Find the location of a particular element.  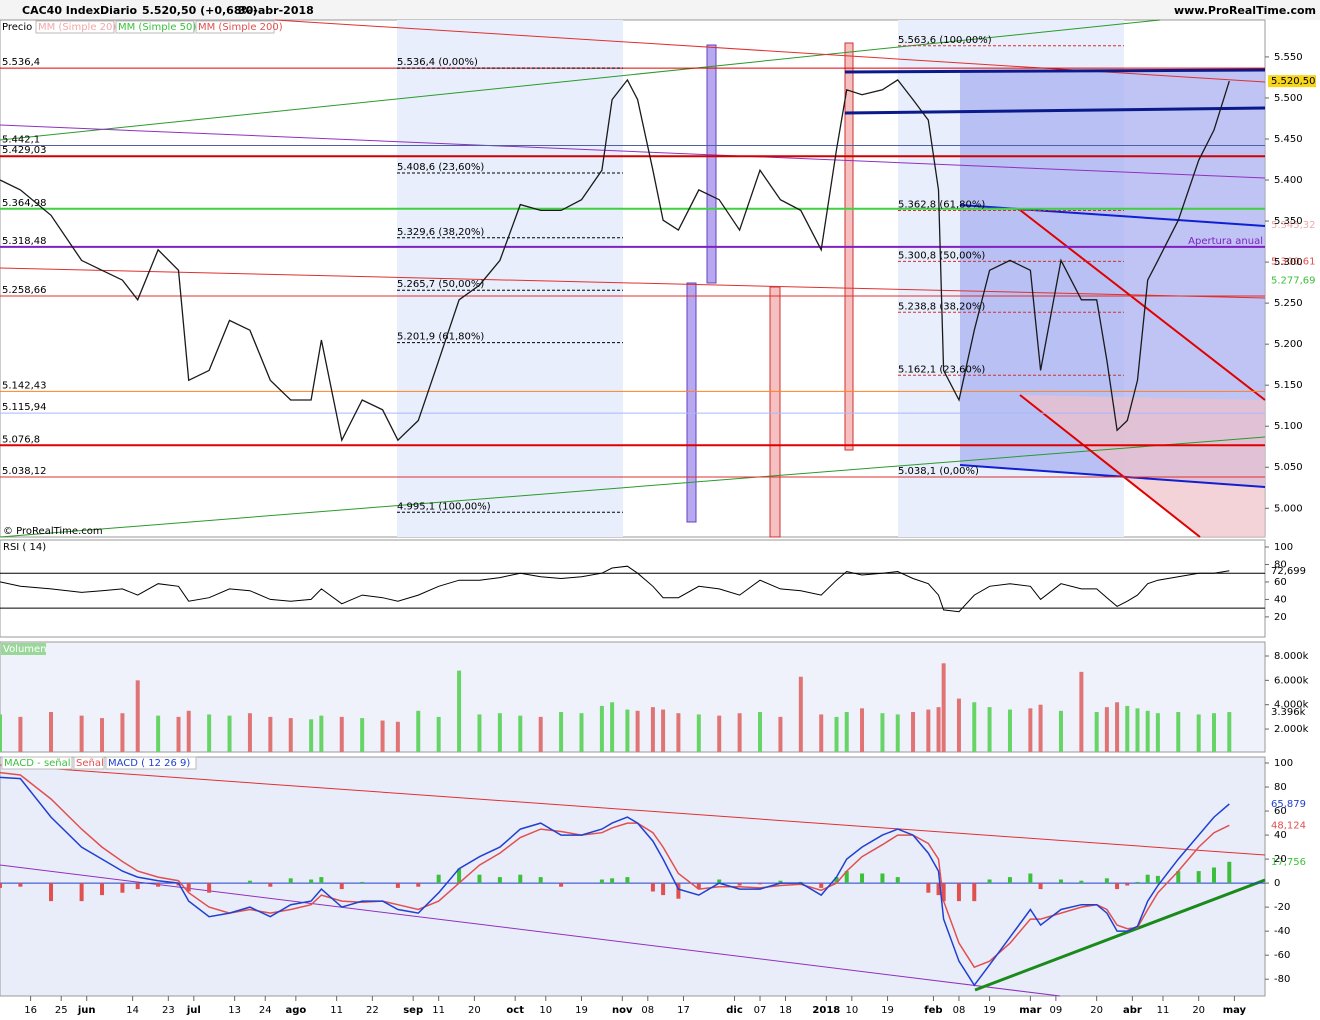

legend-entry: MM (Simple 20) is located at coordinates (77, 27).